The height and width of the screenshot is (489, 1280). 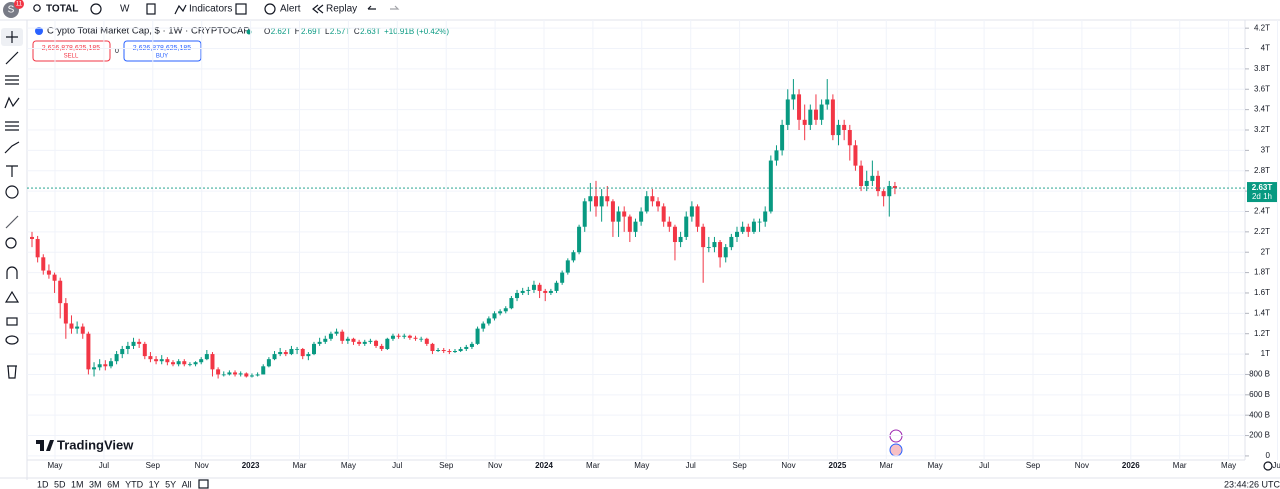 I want to click on range-button: 5D, so click(x=60, y=484).